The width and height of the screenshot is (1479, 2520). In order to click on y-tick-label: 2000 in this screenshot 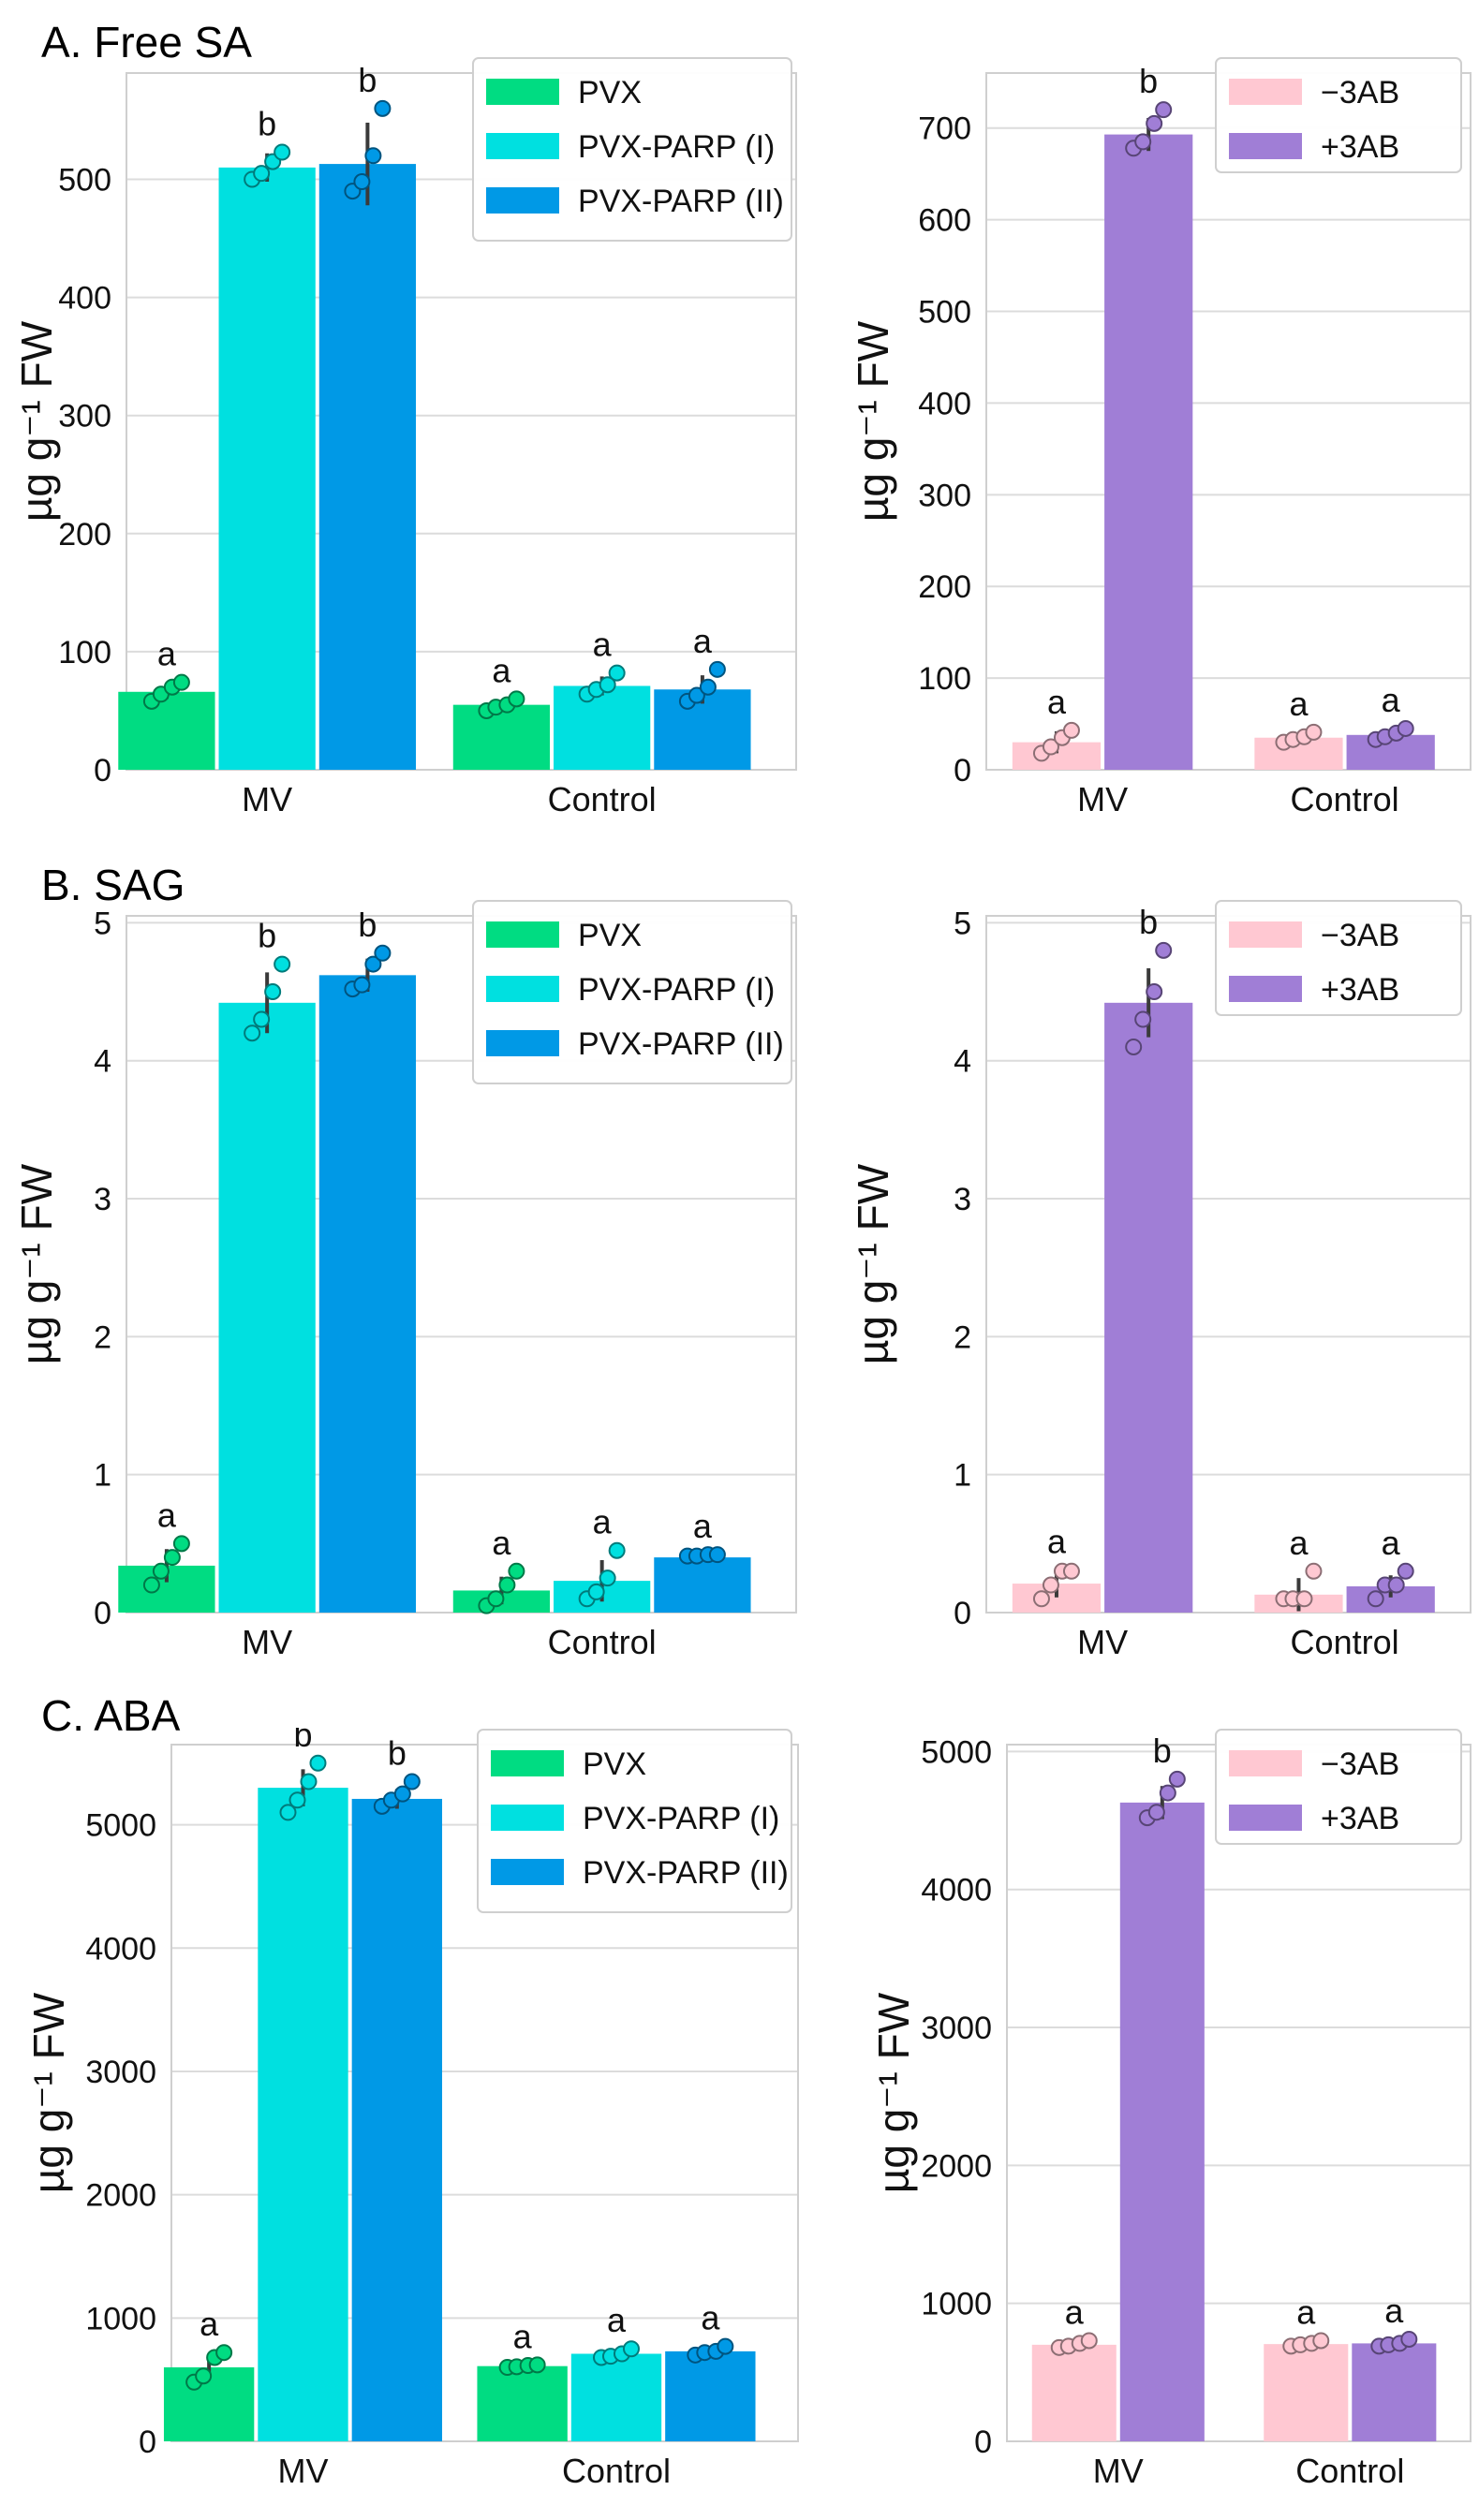, I will do `click(956, 2166)`.